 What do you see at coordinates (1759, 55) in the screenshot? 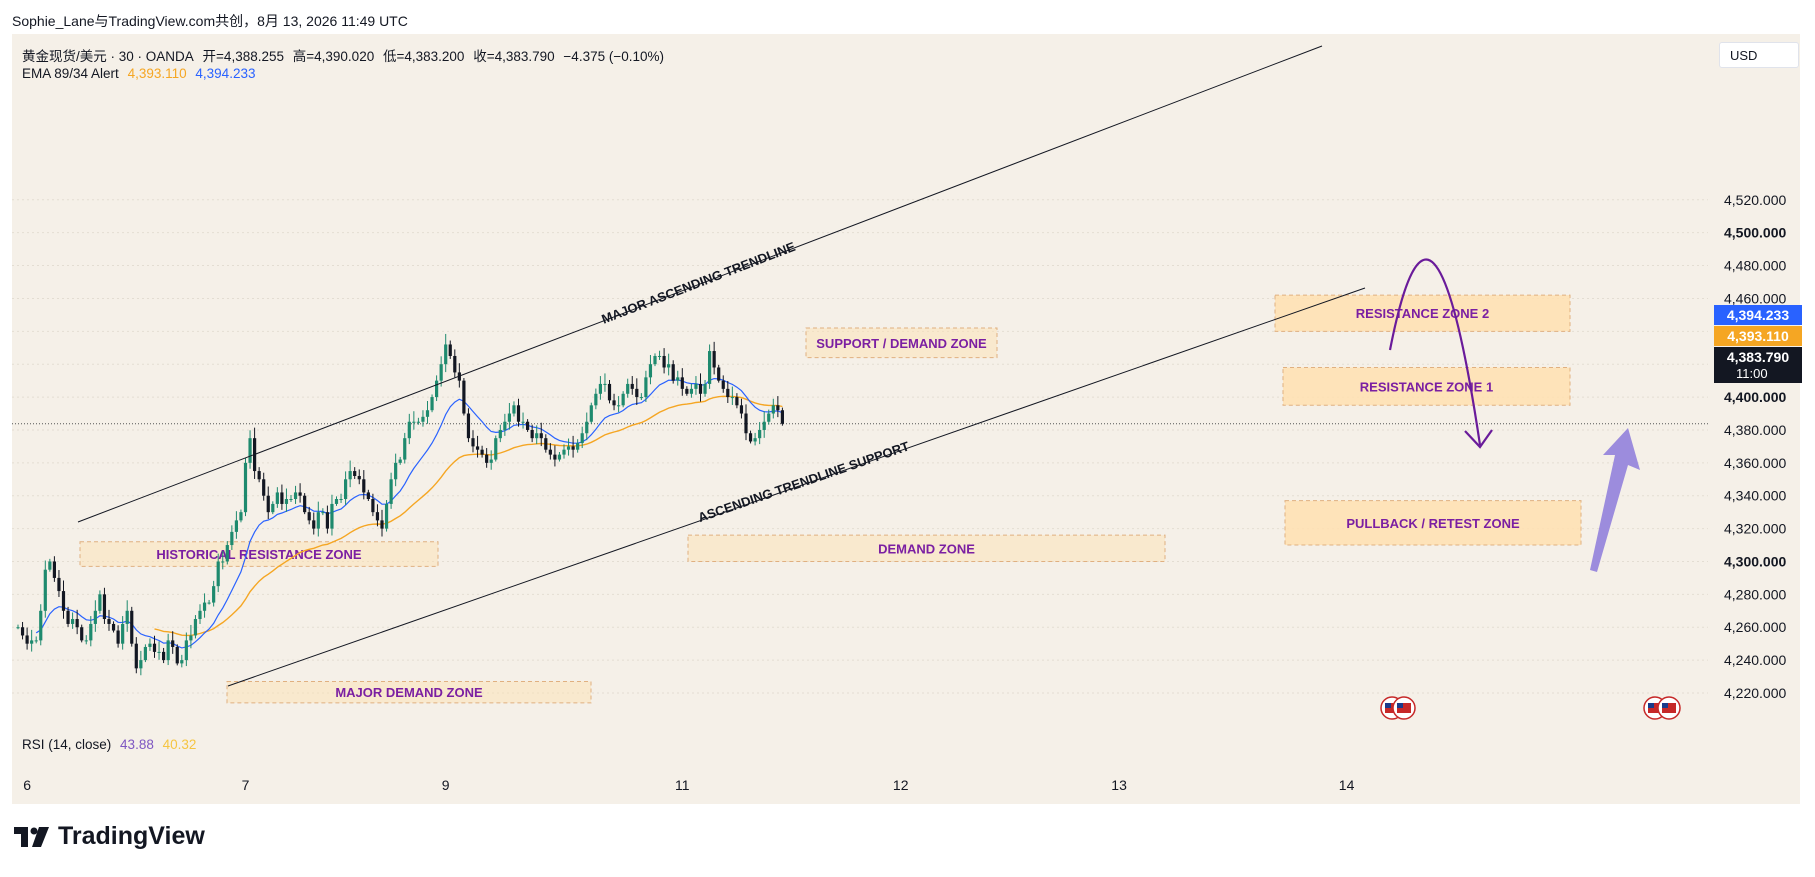
I see `currency-selector: USD` at bounding box center [1759, 55].